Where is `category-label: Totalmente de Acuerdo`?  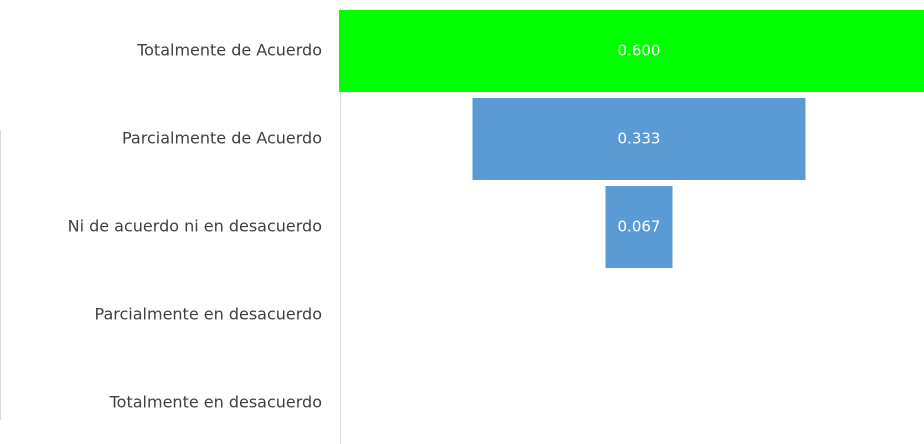 category-label: Totalmente de Acuerdo is located at coordinates (229, 50).